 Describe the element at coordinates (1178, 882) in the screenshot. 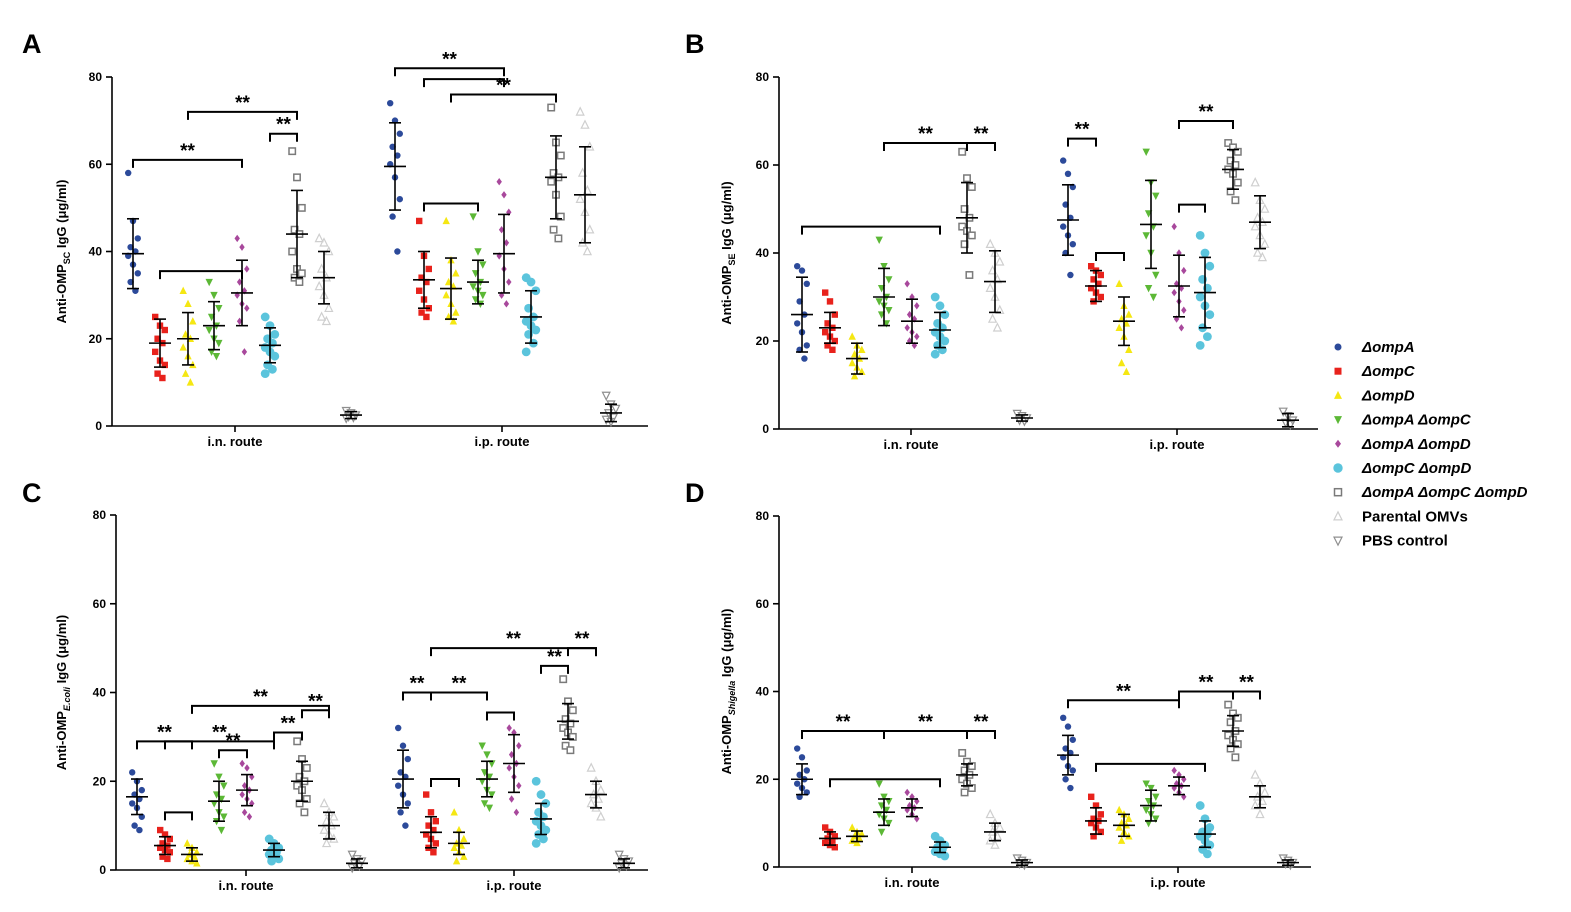

I see `x-category-label: i.p. route` at that location.